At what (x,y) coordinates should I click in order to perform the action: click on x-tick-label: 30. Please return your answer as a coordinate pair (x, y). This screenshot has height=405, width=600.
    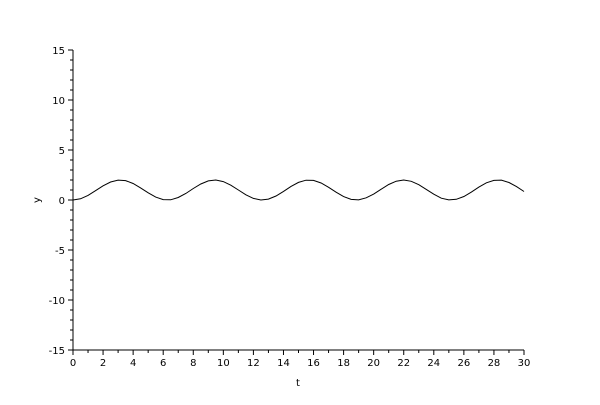
    Looking at the image, I should click on (524, 363).